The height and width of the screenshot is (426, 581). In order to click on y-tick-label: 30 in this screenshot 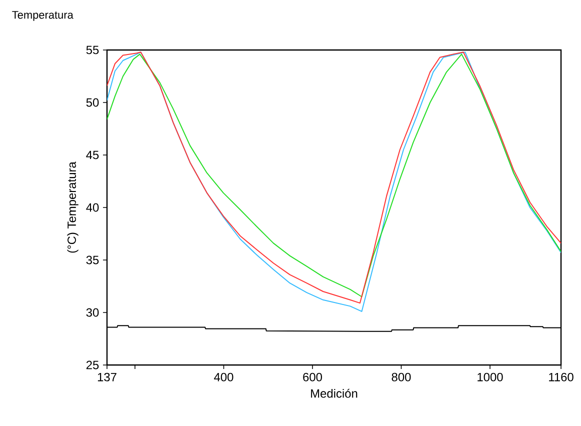, I will do `click(92, 312)`.